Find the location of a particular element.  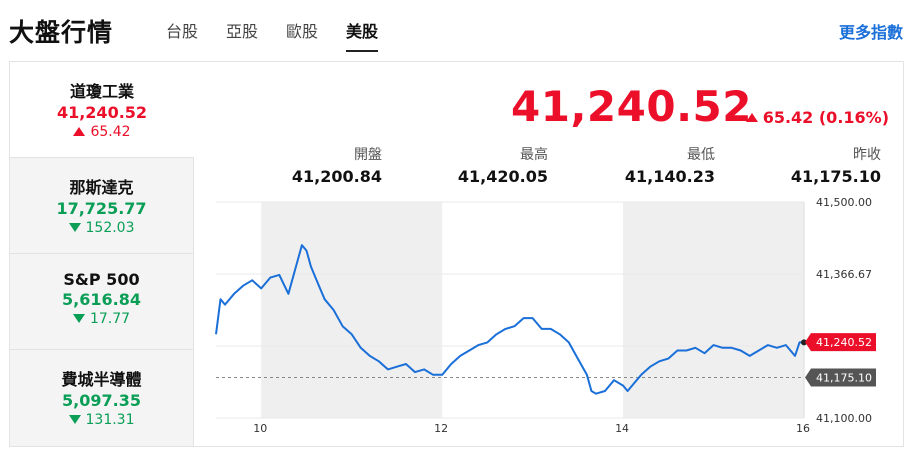

current-value-label: 41,240.52 is located at coordinates (844, 342).